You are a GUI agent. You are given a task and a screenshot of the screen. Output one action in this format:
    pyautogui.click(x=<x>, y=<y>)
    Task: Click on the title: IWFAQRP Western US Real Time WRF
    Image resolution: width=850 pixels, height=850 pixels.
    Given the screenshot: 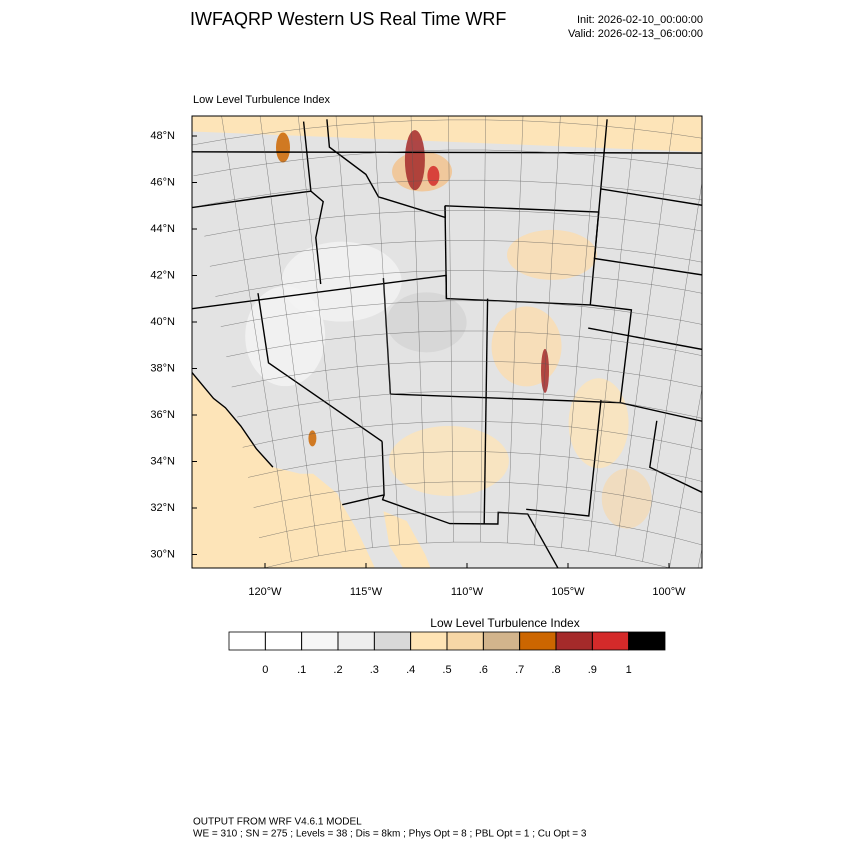 What is the action you would take?
    pyautogui.click(x=348, y=19)
    